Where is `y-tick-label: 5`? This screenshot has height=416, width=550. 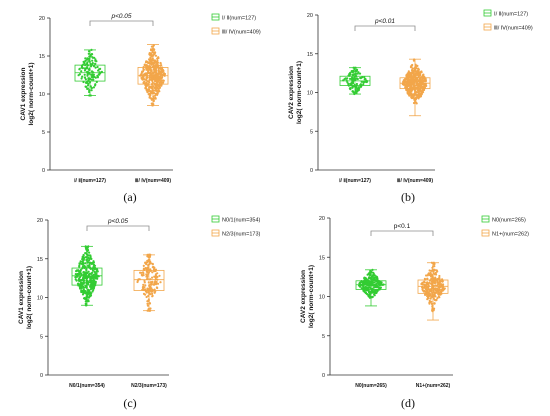
y-tick-label: 5 is located at coordinates (311, 132).